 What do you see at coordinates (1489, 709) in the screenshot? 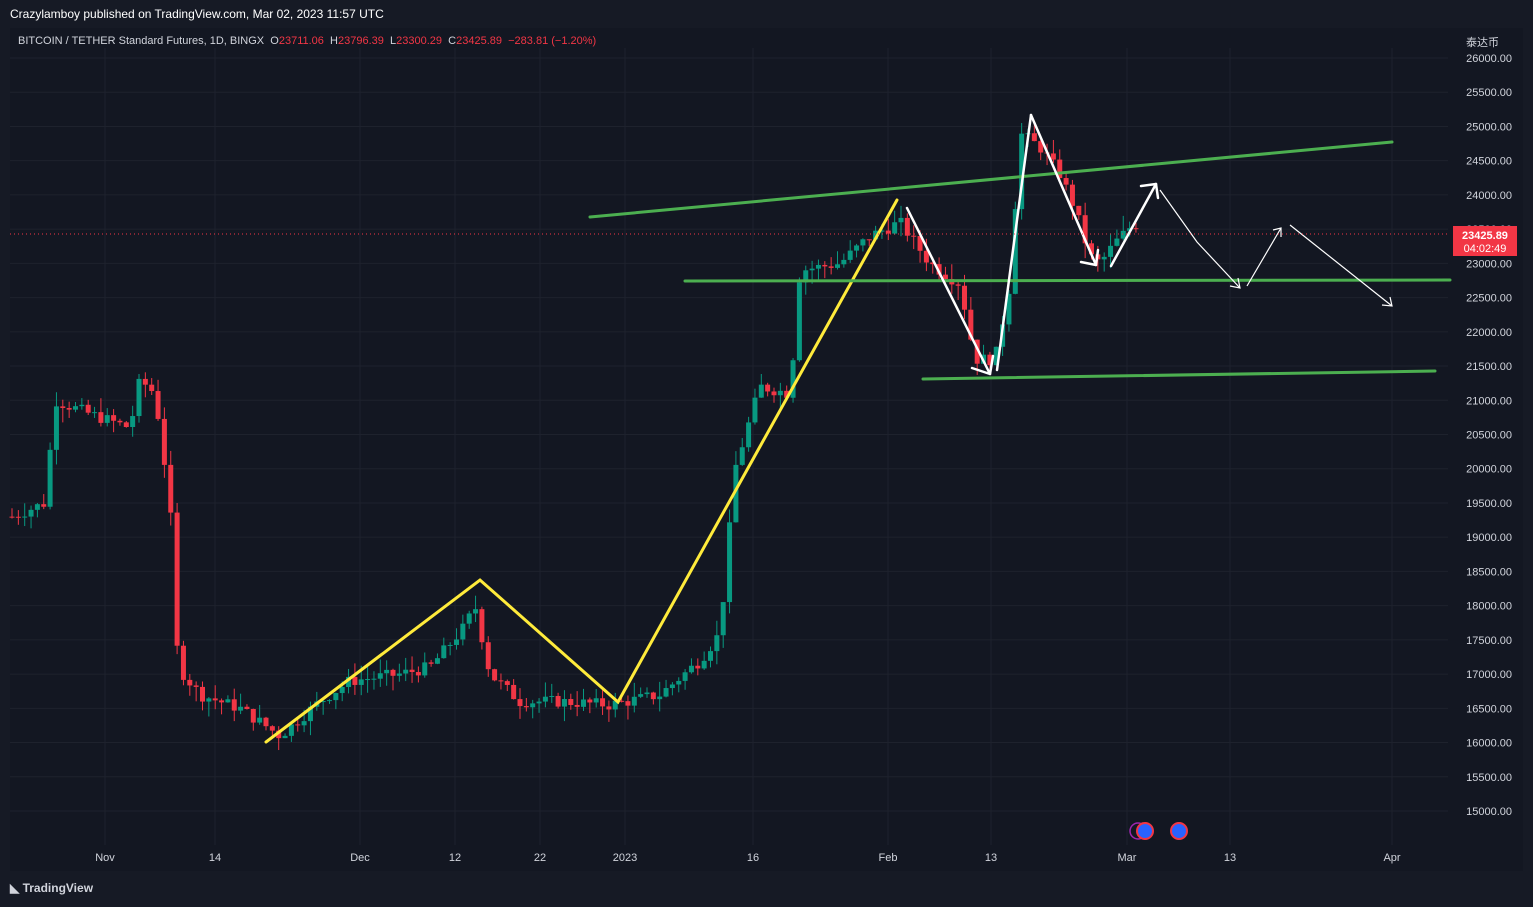
I see `y-tick-label: 16500.00` at bounding box center [1489, 709].